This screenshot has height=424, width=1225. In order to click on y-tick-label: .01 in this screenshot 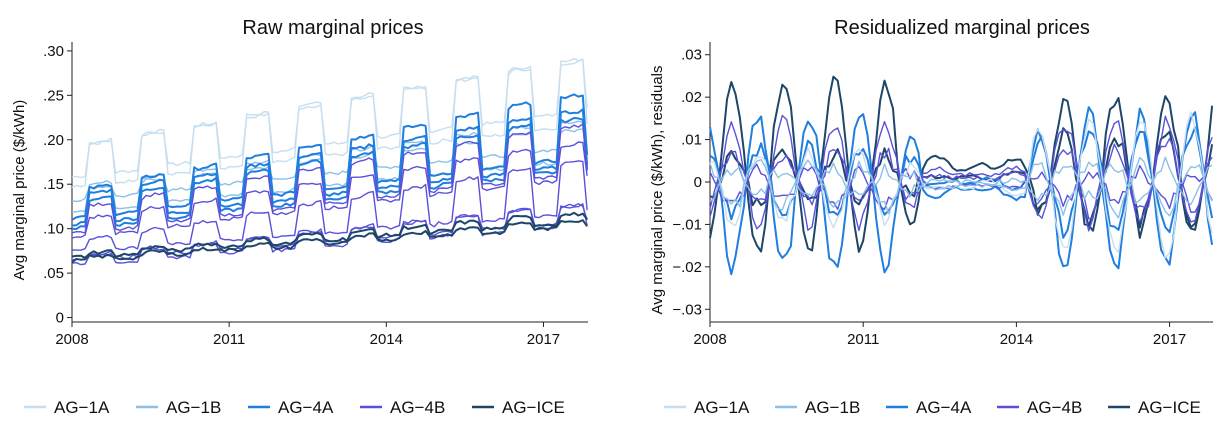, I will do `click(691, 140)`.